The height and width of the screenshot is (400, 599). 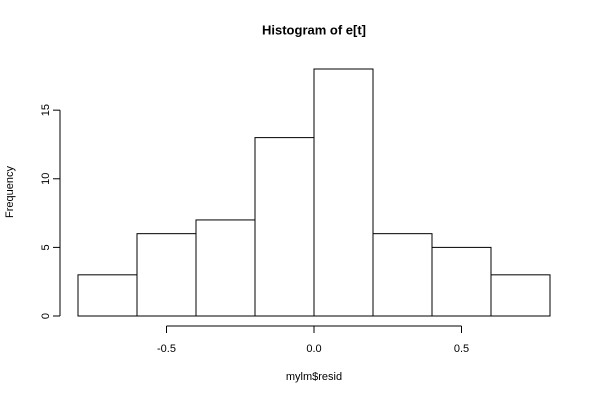 I want to click on y-tick-label: 15, so click(x=46, y=110).